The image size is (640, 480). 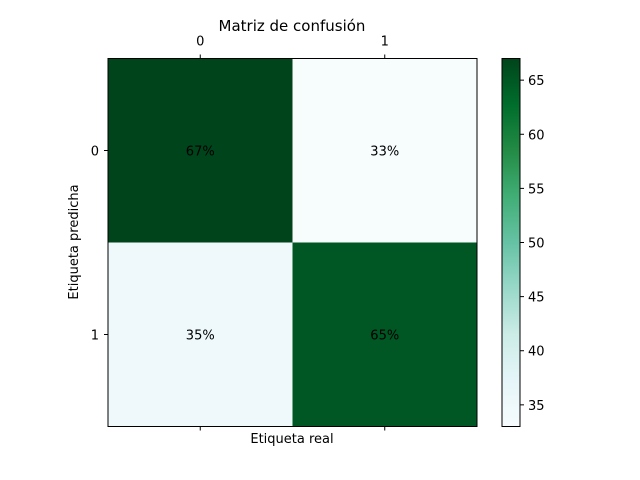 What do you see at coordinates (385, 42) in the screenshot?
I see `x-tick-label-1: 1` at bounding box center [385, 42].